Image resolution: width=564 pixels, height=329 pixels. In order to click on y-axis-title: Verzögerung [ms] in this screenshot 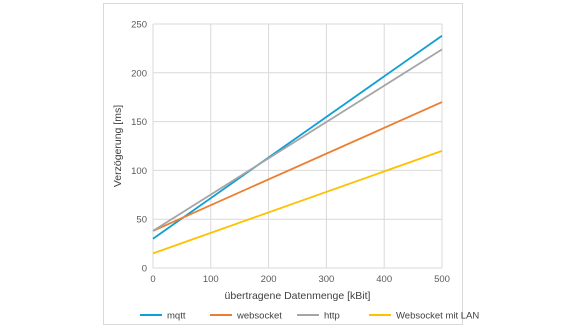, I will do `click(118, 146)`.